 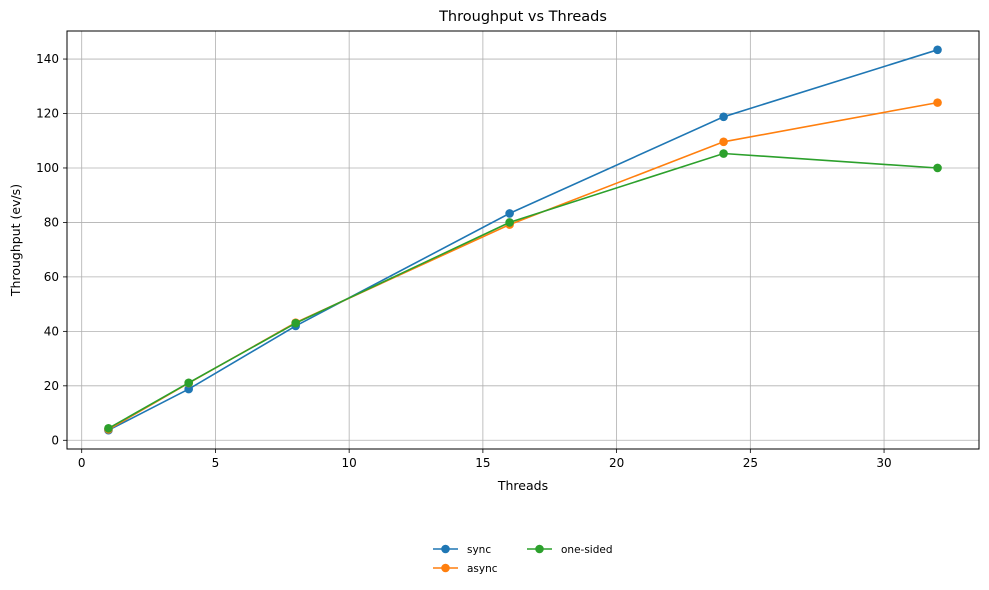 I want to click on legend-label: sync, so click(x=479, y=550).